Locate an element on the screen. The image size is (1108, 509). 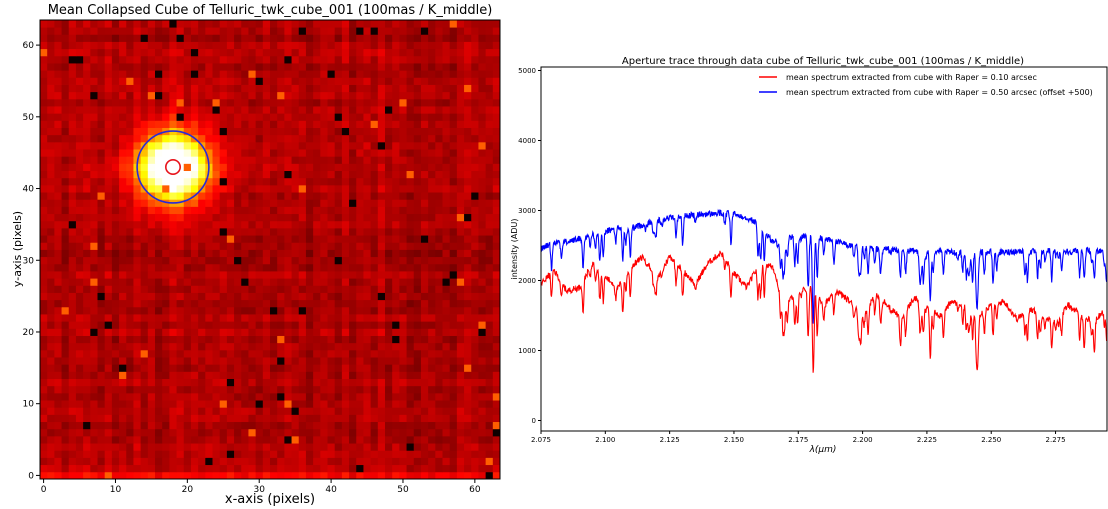
heatmap-y-tick-label: 40 is located at coordinates (29, 190).